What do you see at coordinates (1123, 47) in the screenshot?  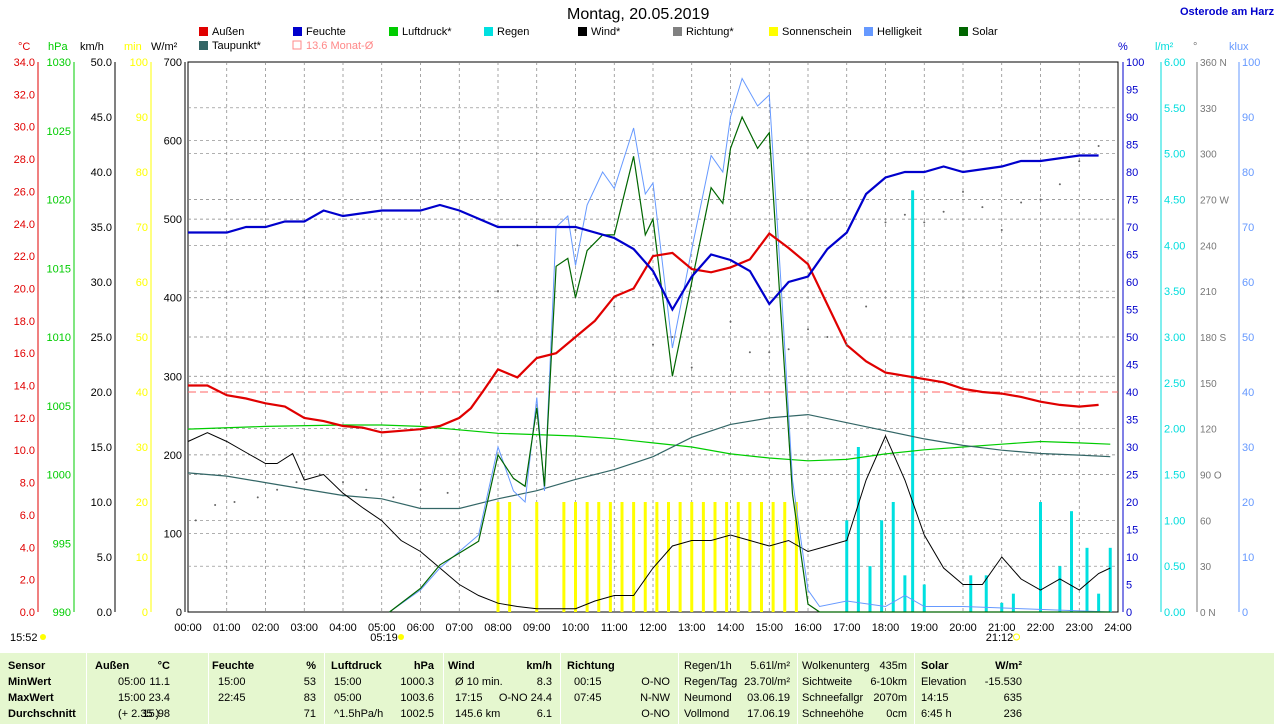 I see `unit-pct: %` at bounding box center [1123, 47].